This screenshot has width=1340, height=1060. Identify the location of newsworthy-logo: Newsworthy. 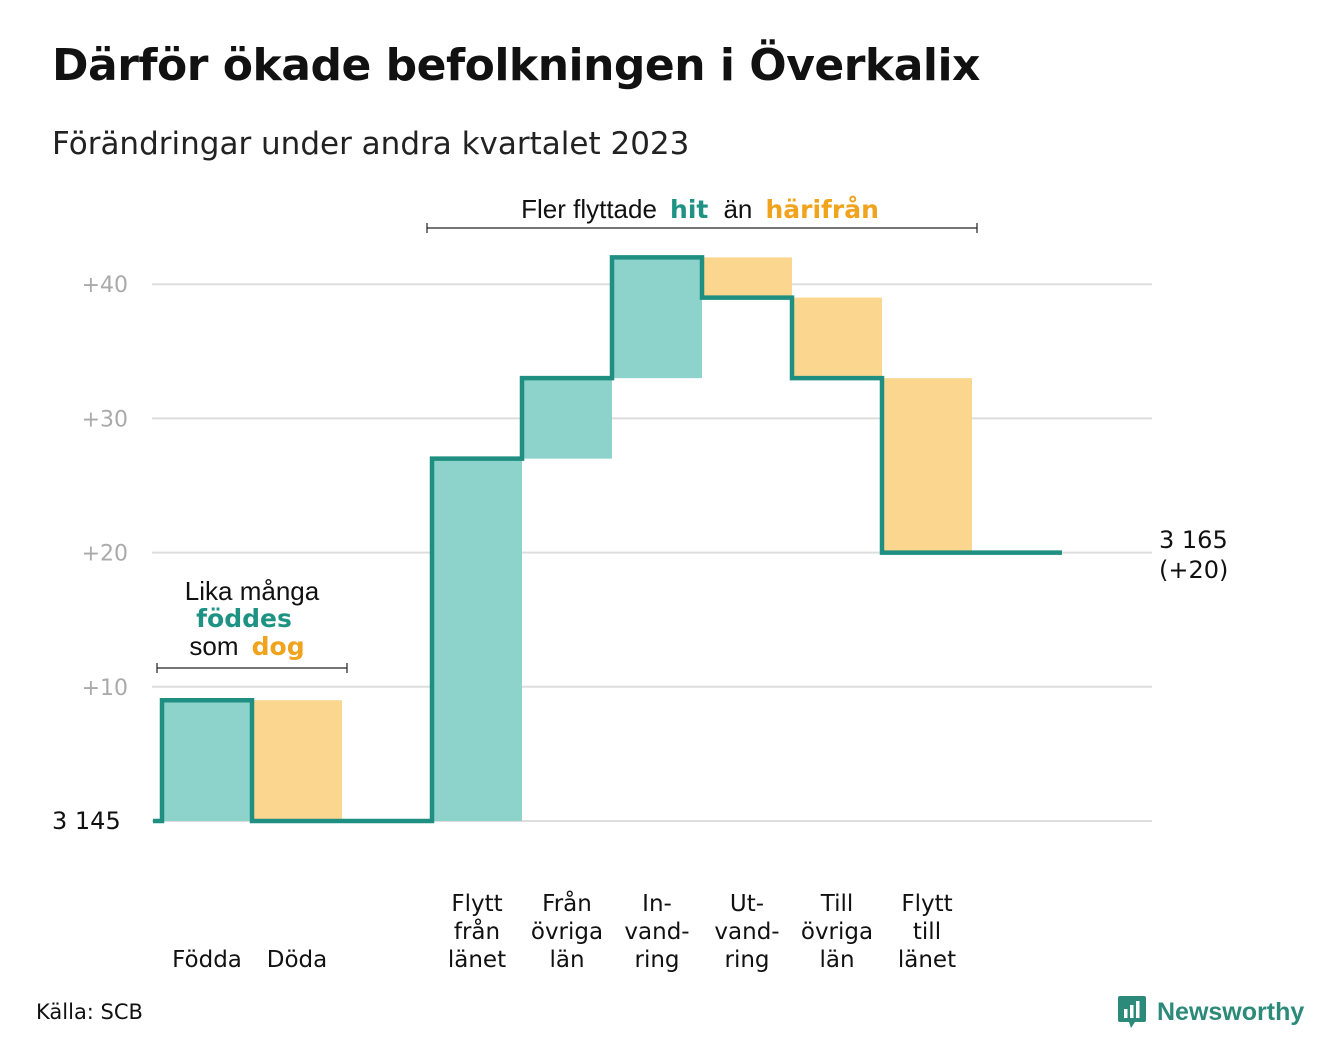
(1210, 1012).